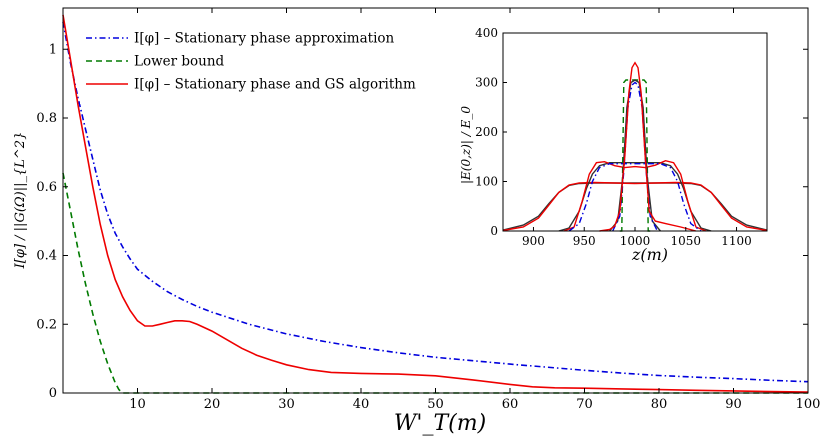  Describe the element at coordinates (584, 241) in the screenshot. I see `inset-x-tick-label-1: 950` at that location.